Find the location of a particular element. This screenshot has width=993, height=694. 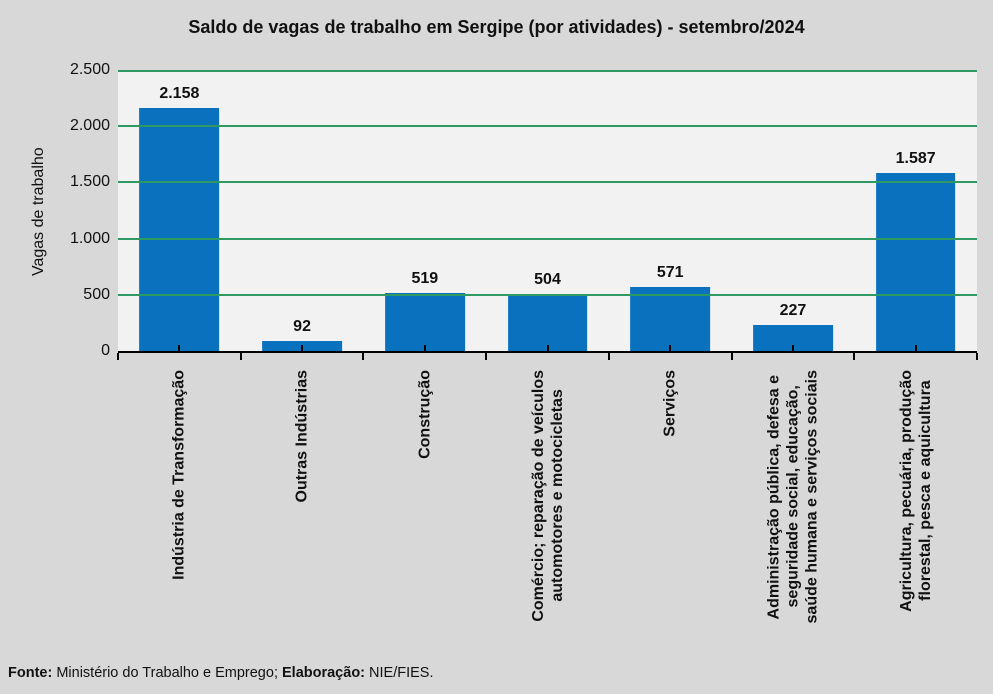

bar-value-label: 1.587 is located at coordinates (915, 158).